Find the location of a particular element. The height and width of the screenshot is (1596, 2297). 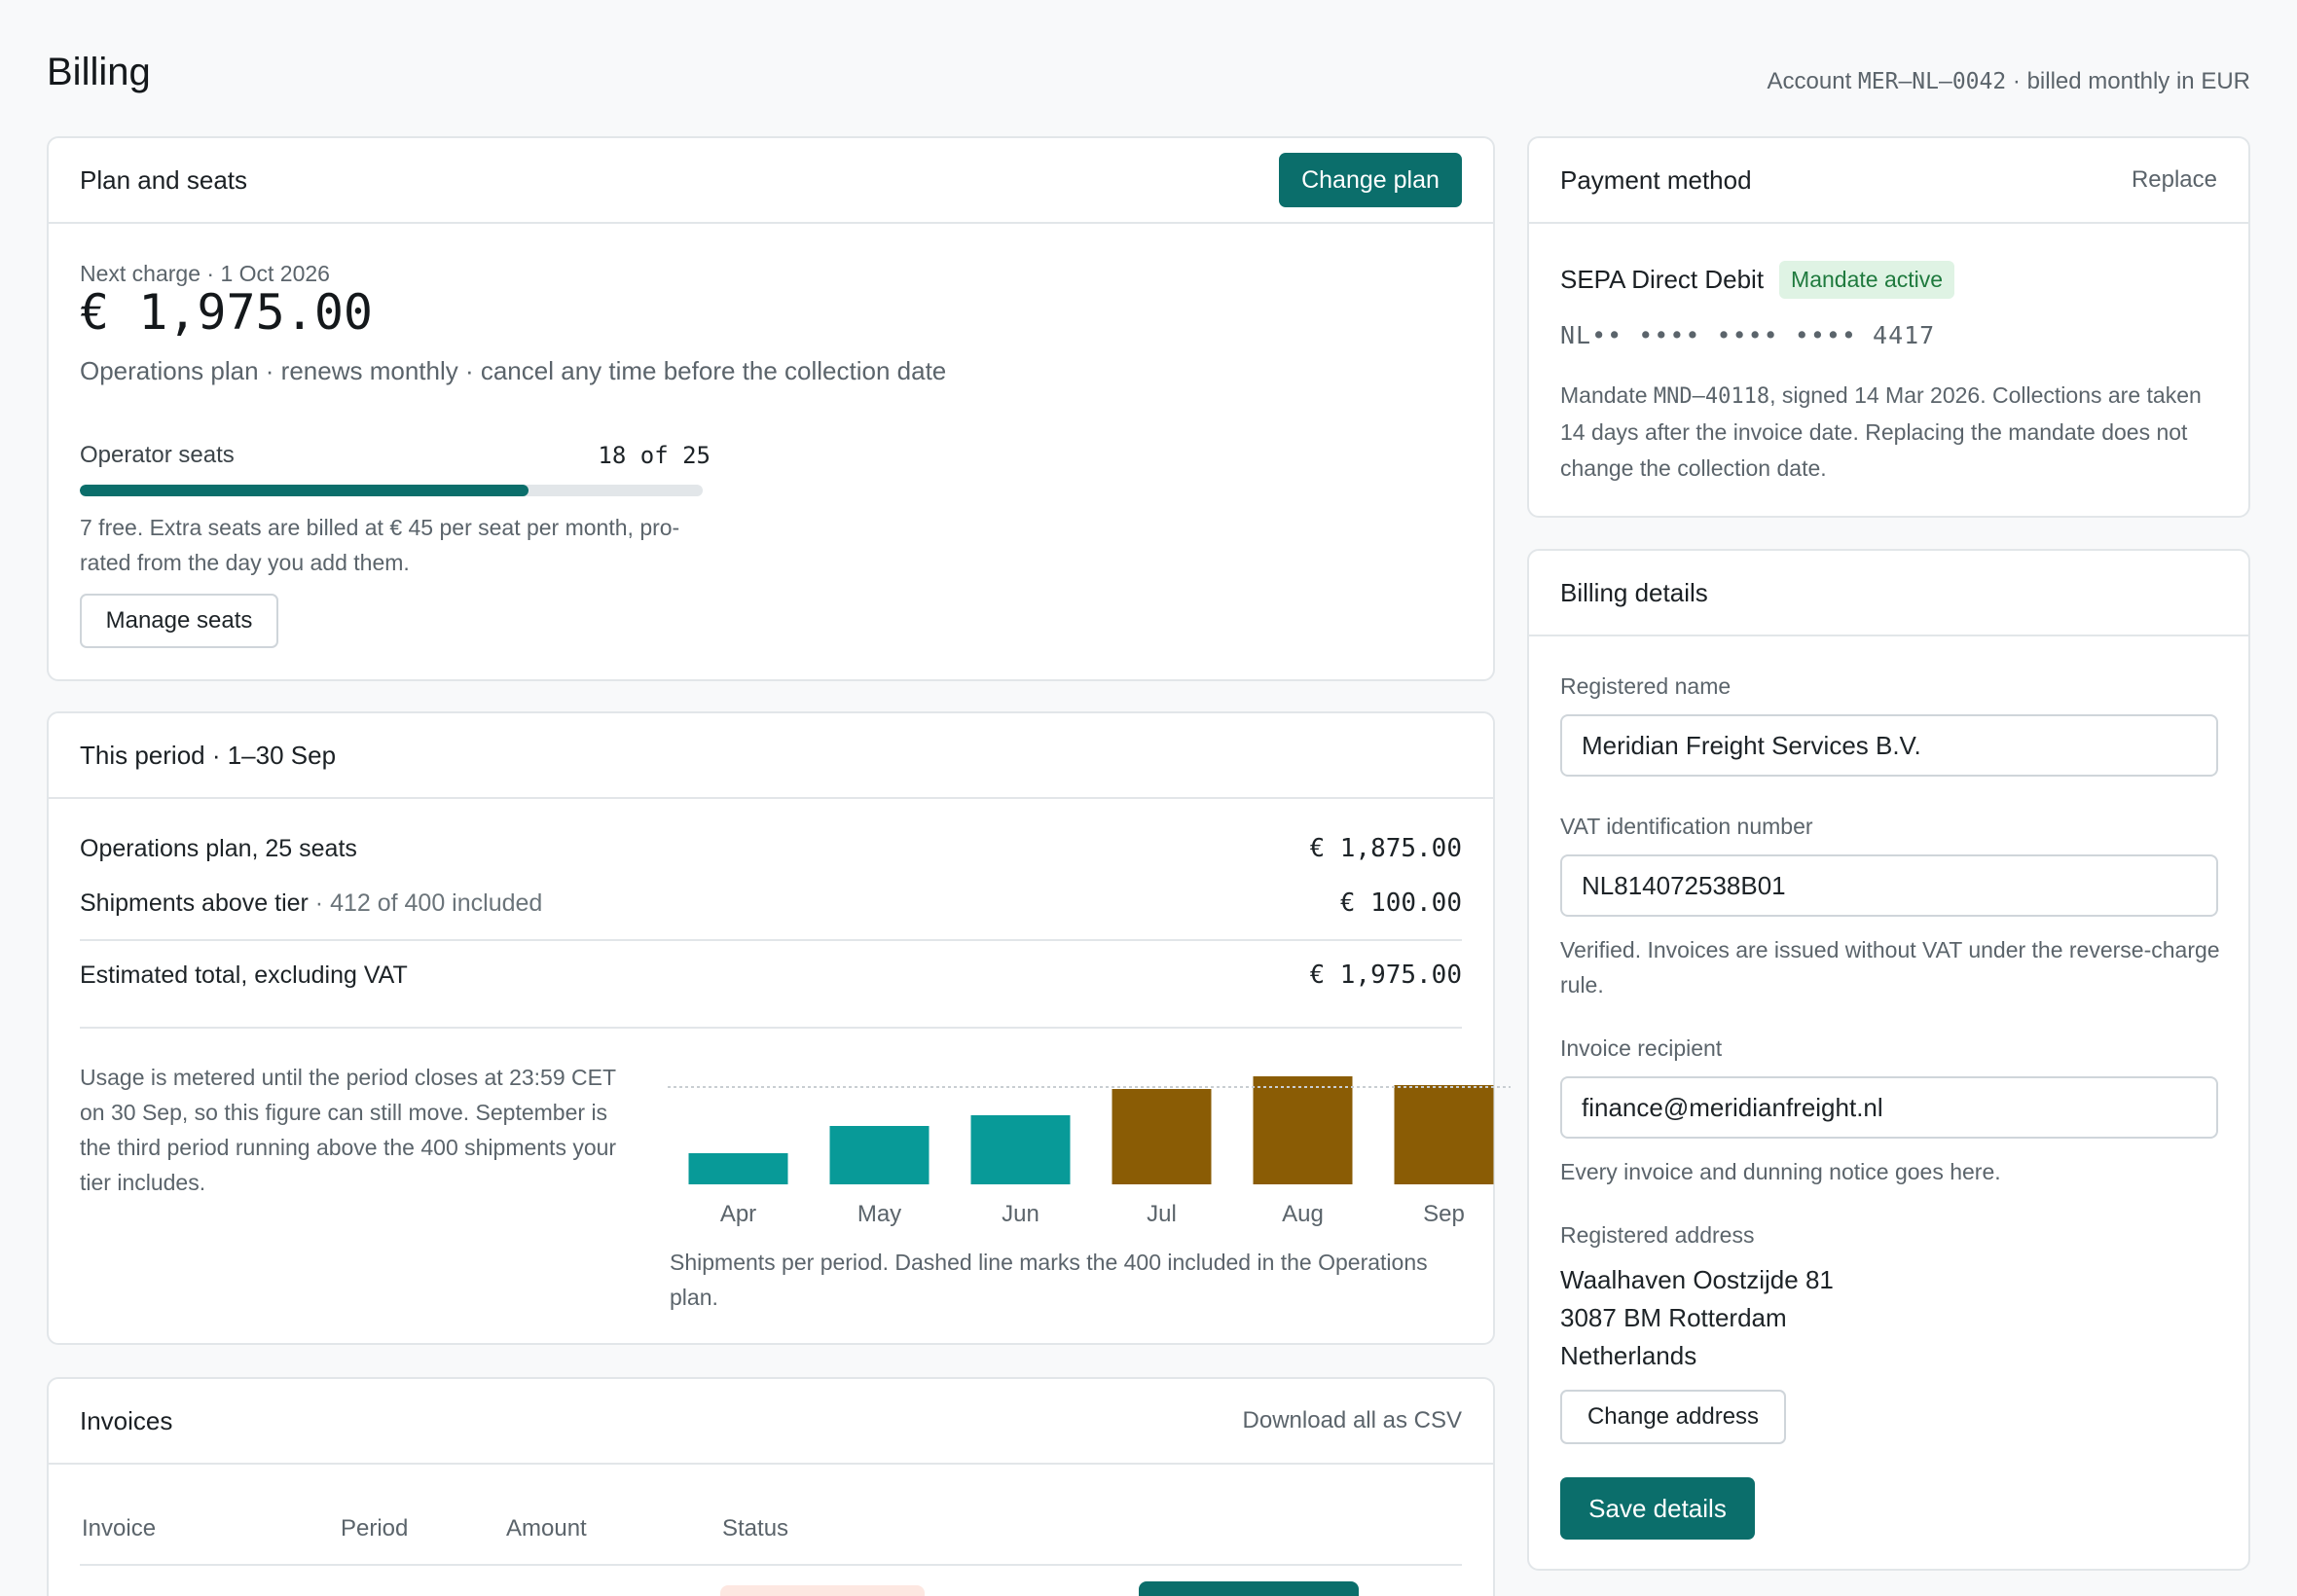

download-csv-button: Download all as CSV is located at coordinates (1352, 1420).